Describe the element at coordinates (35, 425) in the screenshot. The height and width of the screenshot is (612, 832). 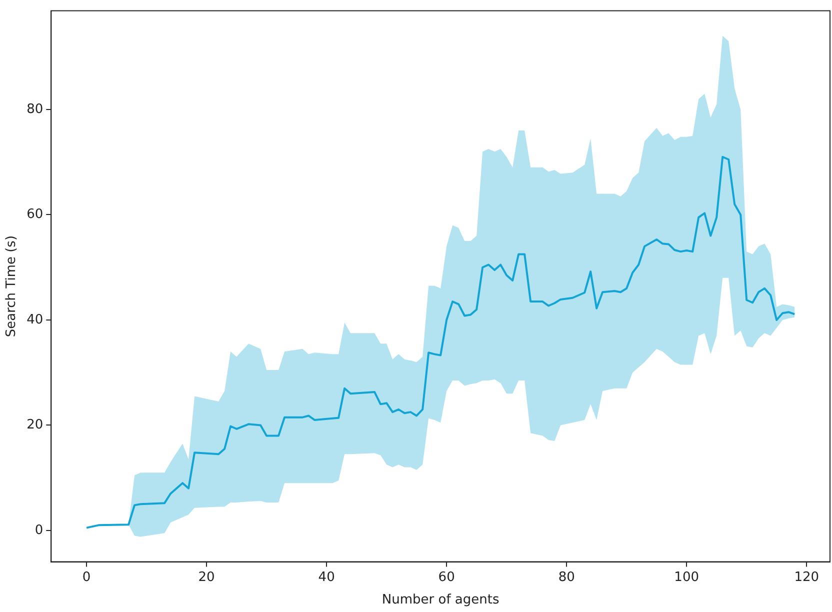
I see `y-tick-label: 20` at that location.